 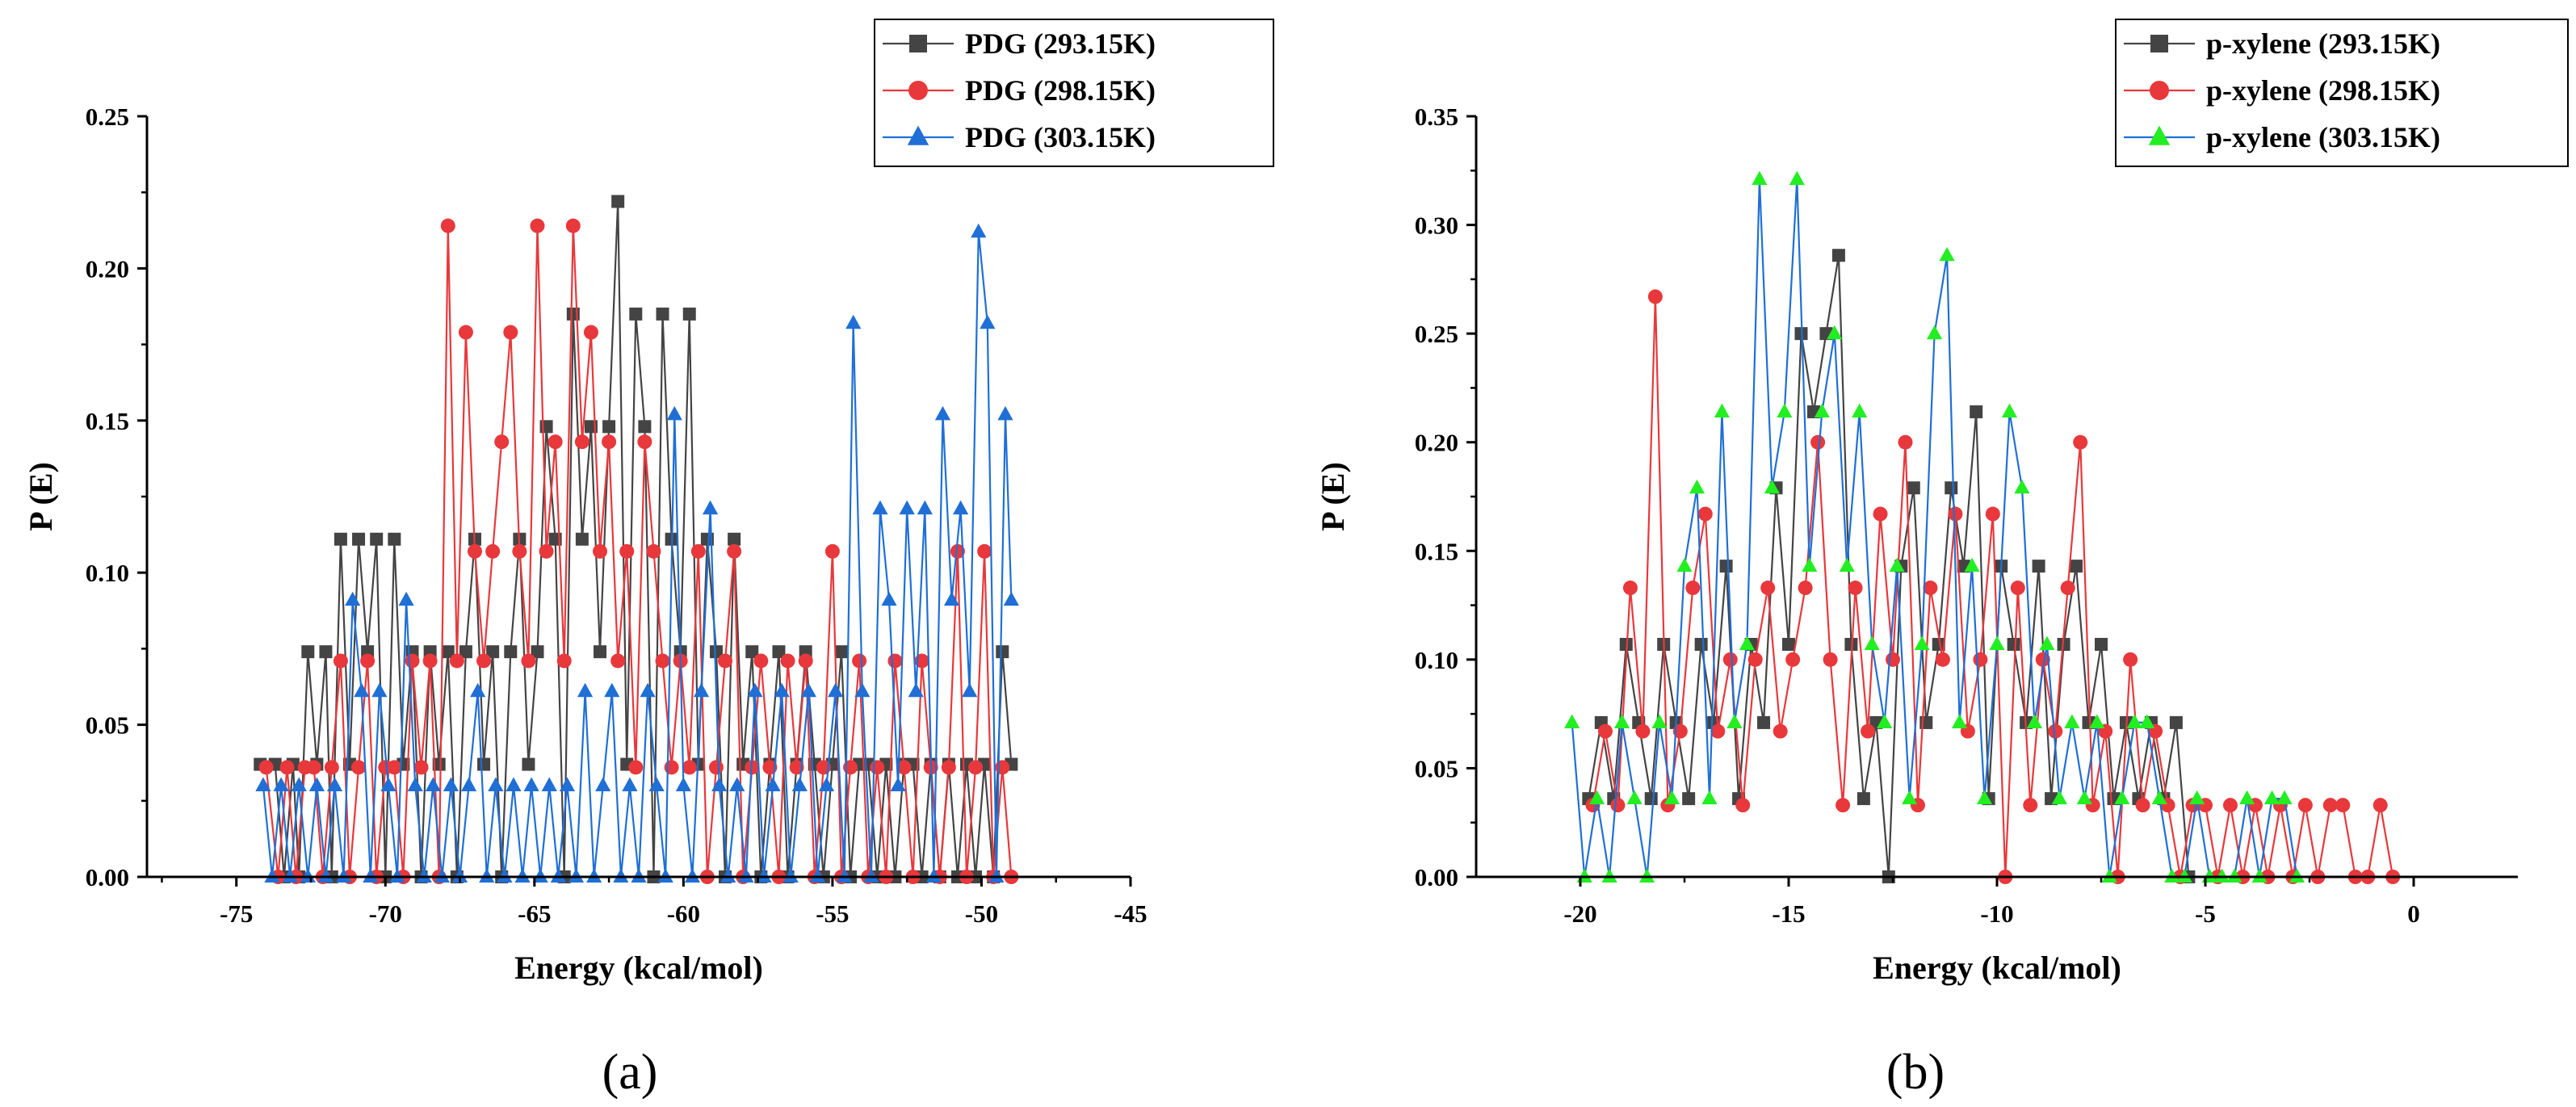 What do you see at coordinates (1789, 913) in the screenshot?
I see `x-tick-label: -15` at bounding box center [1789, 913].